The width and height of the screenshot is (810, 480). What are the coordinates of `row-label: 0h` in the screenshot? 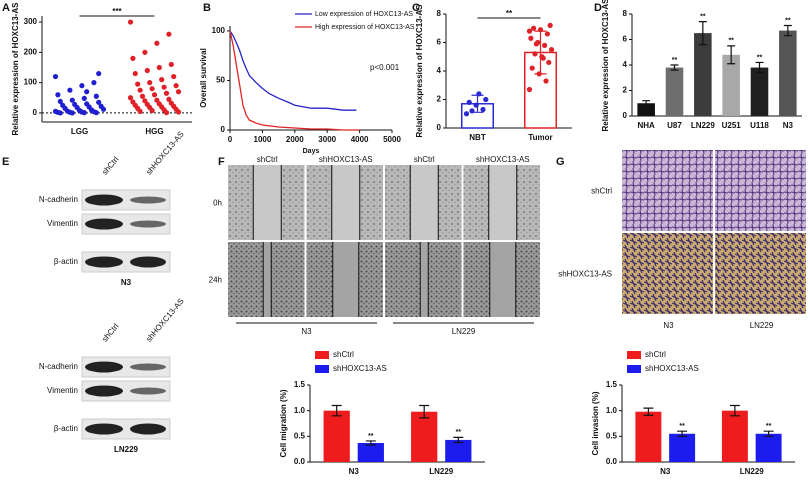 It's located at (217, 203).